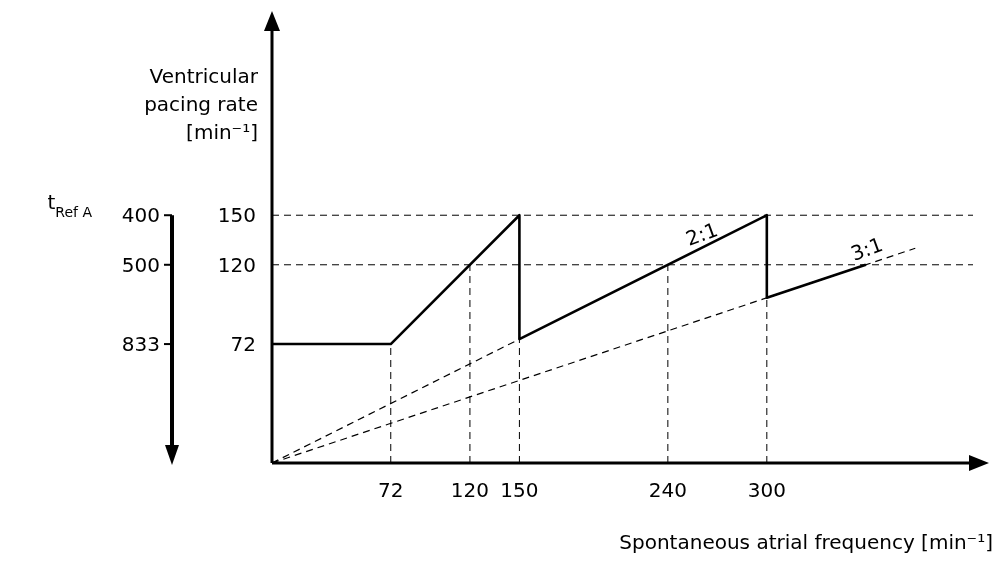 This screenshot has width=1001, height=563. Describe the element at coordinates (236, 215) in the screenshot. I see `y-tick-label: 150` at that location.